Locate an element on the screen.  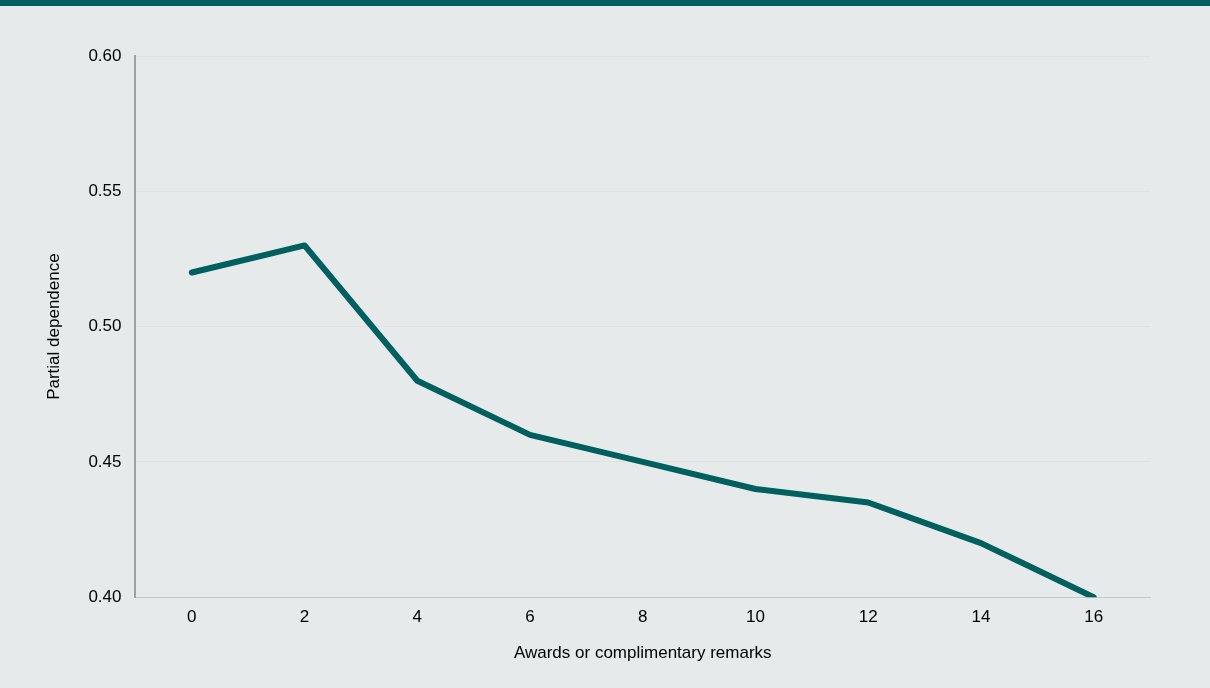
x-tick-label: 0 is located at coordinates (192, 617).